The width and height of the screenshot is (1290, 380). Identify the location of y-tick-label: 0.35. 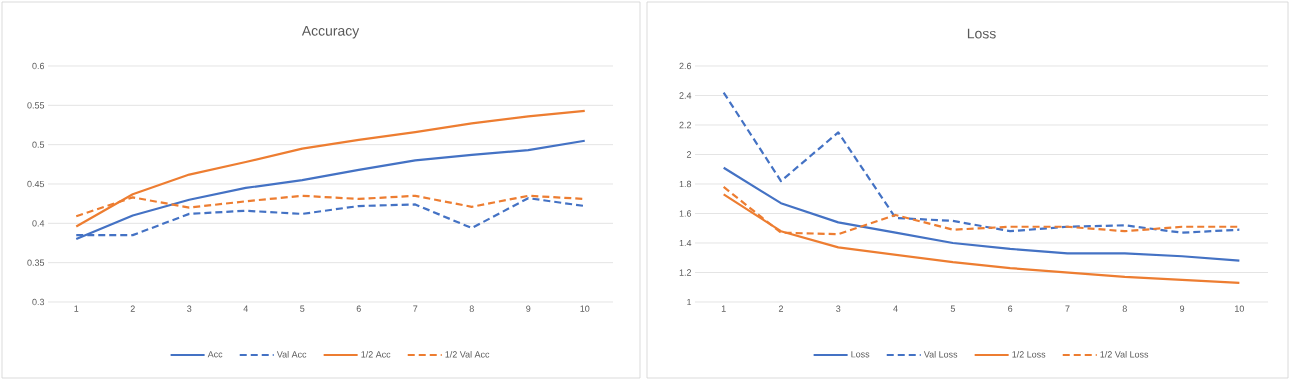
(36, 262).